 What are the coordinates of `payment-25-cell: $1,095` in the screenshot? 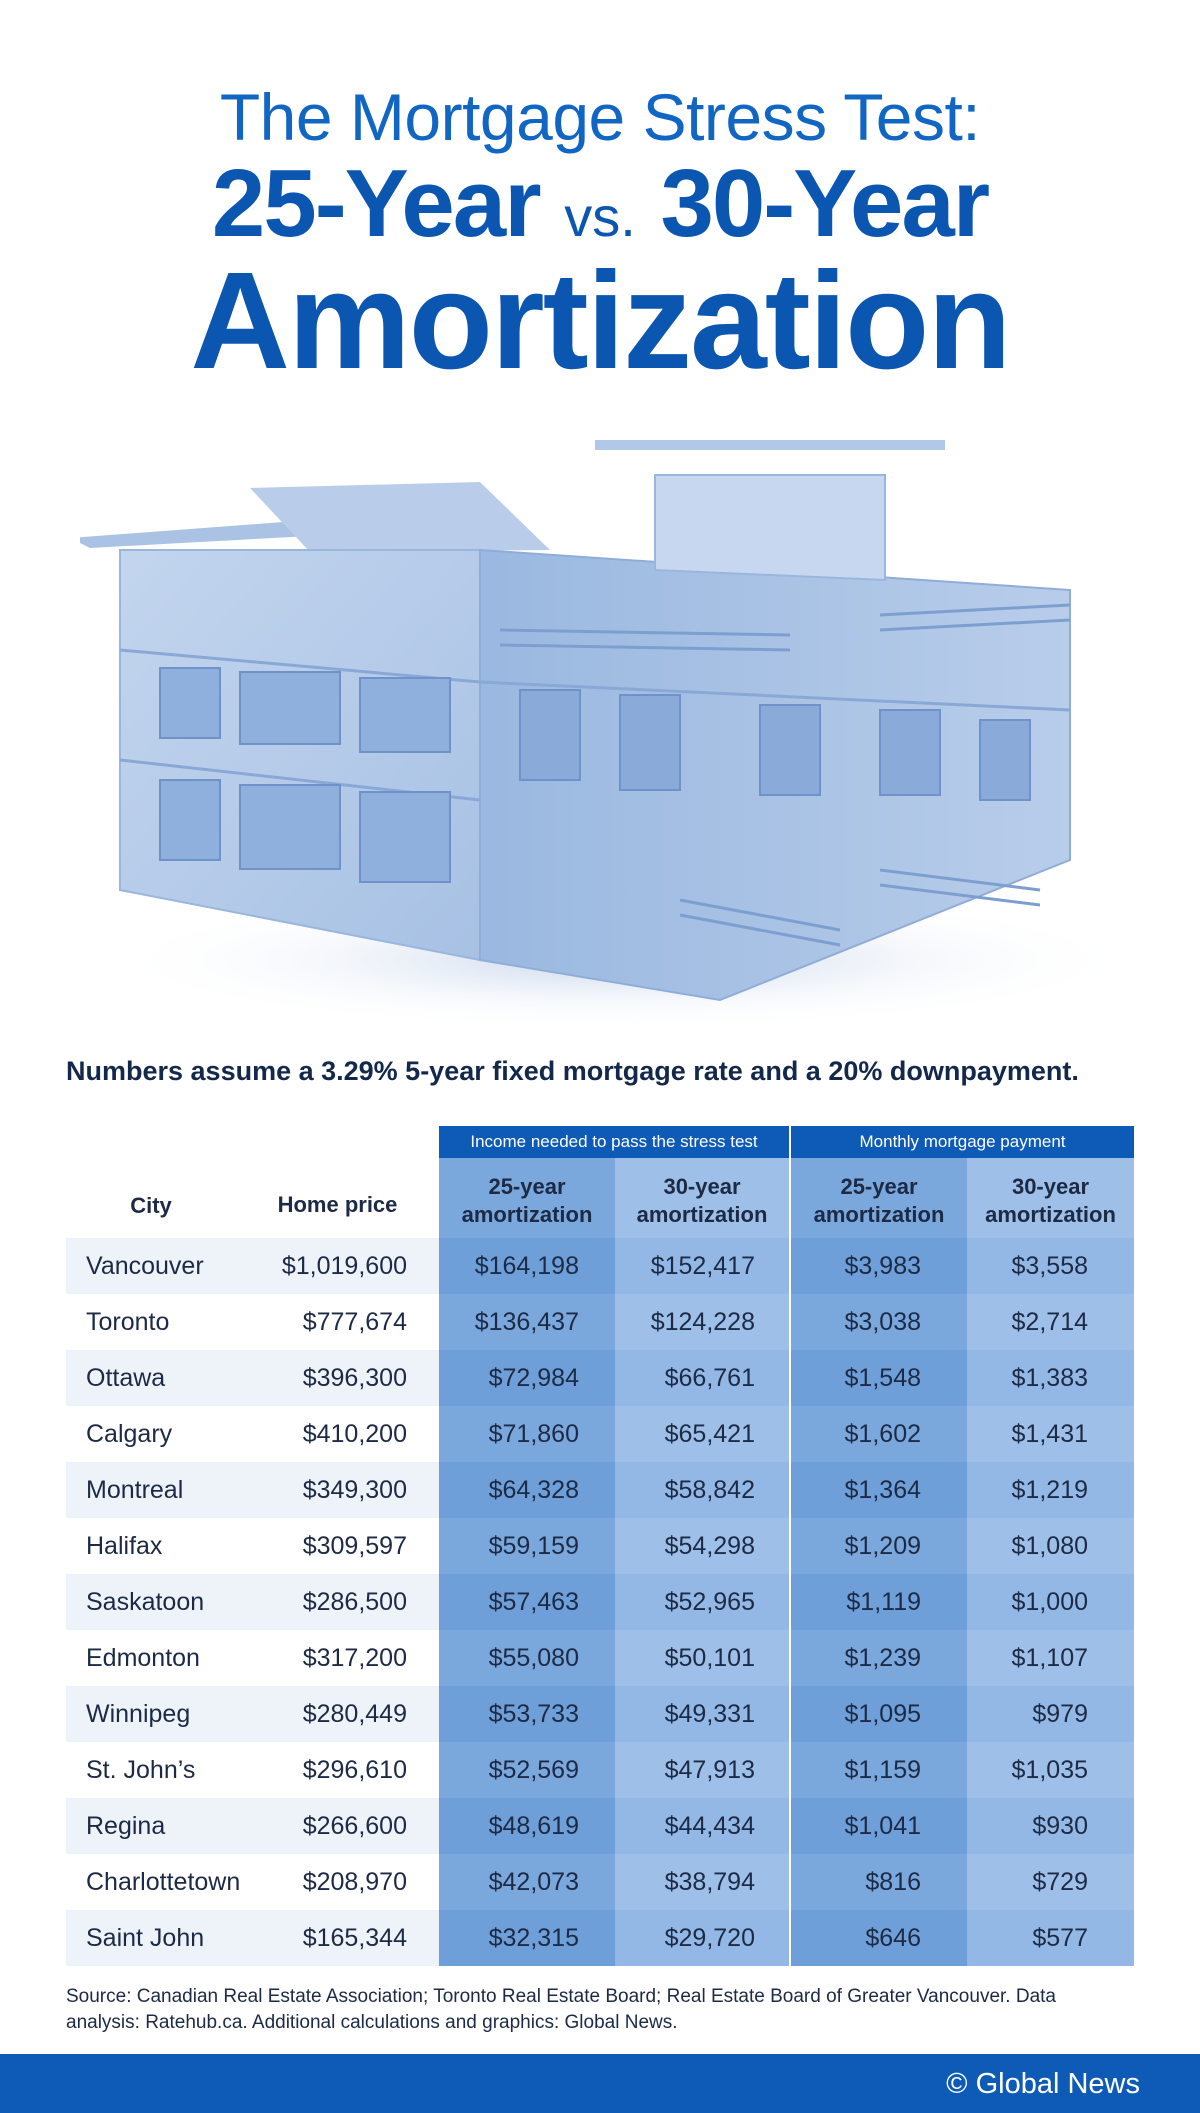 It's located at (879, 1714).